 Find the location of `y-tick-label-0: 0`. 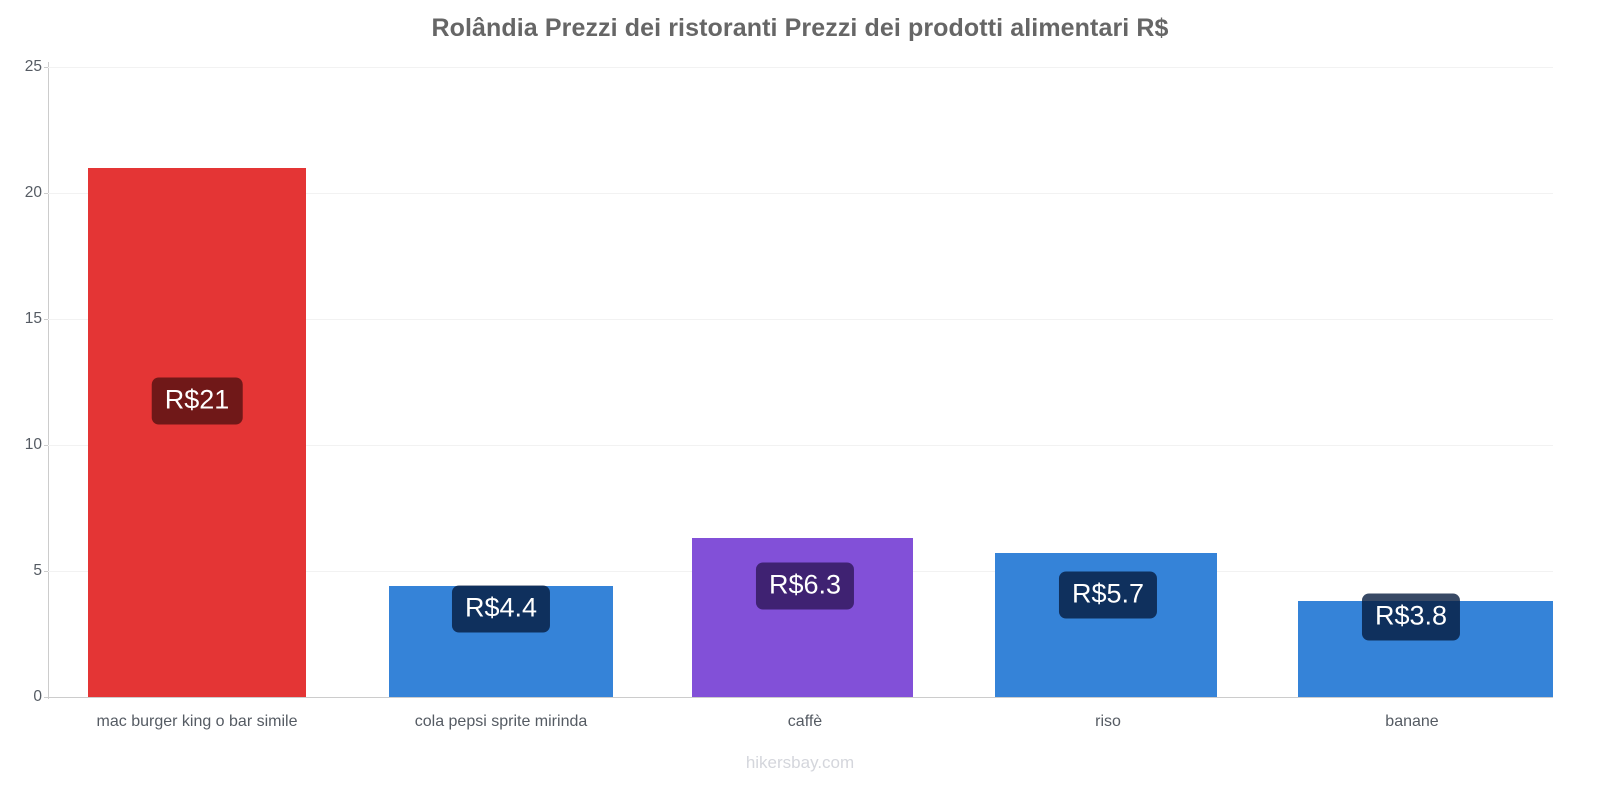

y-tick-label-0: 0 is located at coordinates (37, 696).